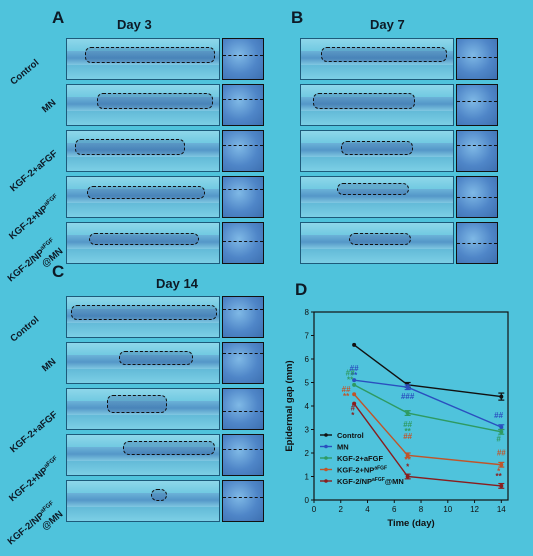 The width and height of the screenshot is (533, 556). Describe the element at coordinates (143, 455) in the screenshot. I see `micrograph-c-kgf-np` at that location.